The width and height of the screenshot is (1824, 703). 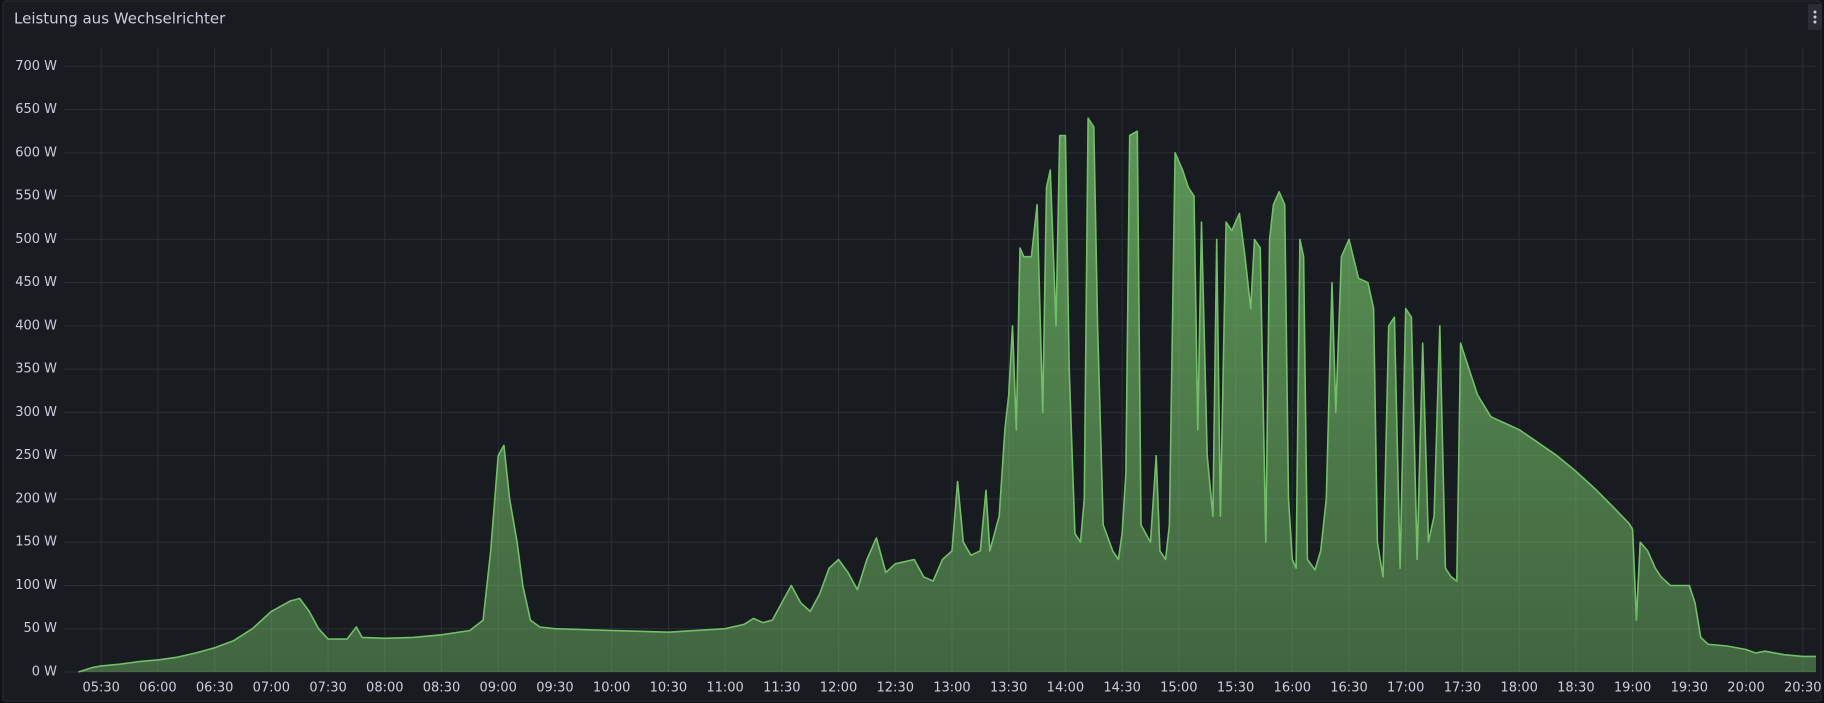 What do you see at coordinates (1802, 688) in the screenshot?
I see `x-tick-label: 20:30` at bounding box center [1802, 688].